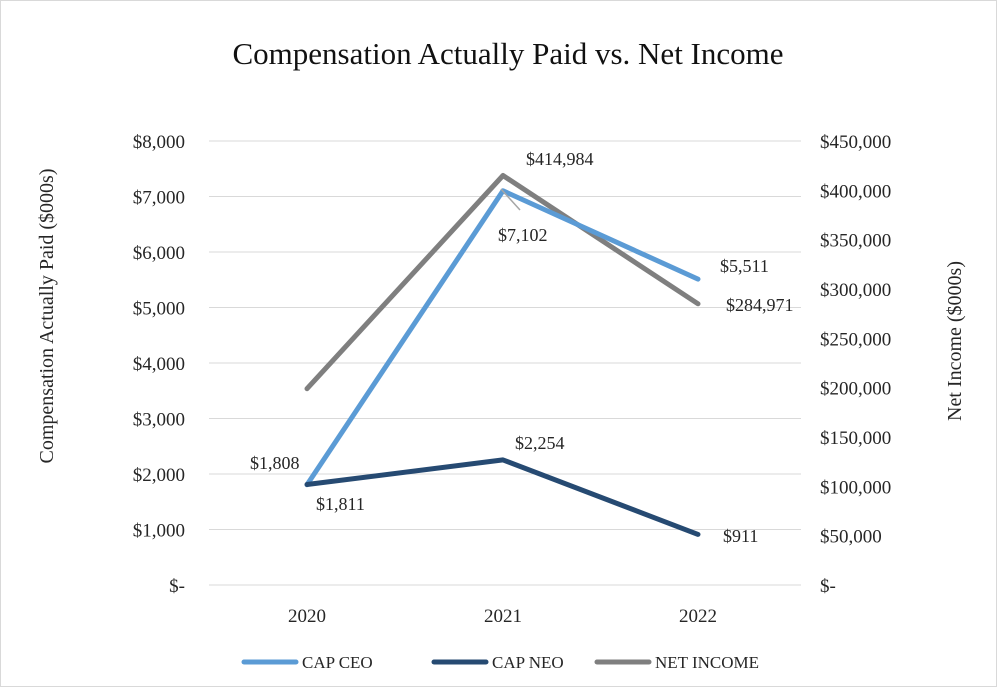  I want to click on data-label-cap-neo: $1,811, so click(340, 504).